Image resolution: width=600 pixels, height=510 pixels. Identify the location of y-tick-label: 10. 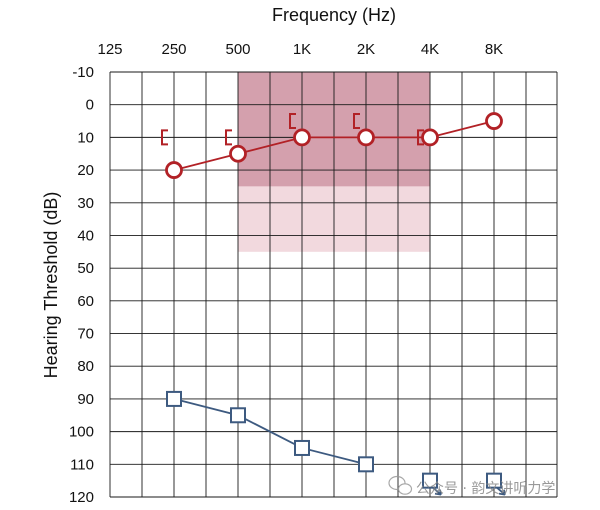
(85, 137).